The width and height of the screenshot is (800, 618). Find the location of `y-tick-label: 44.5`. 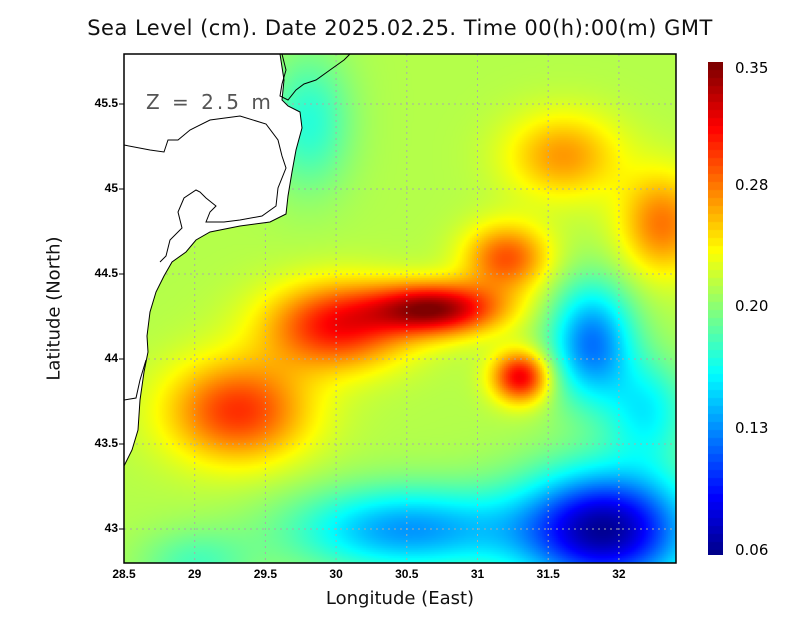

y-tick-label: 44.5 is located at coordinates (106, 273).